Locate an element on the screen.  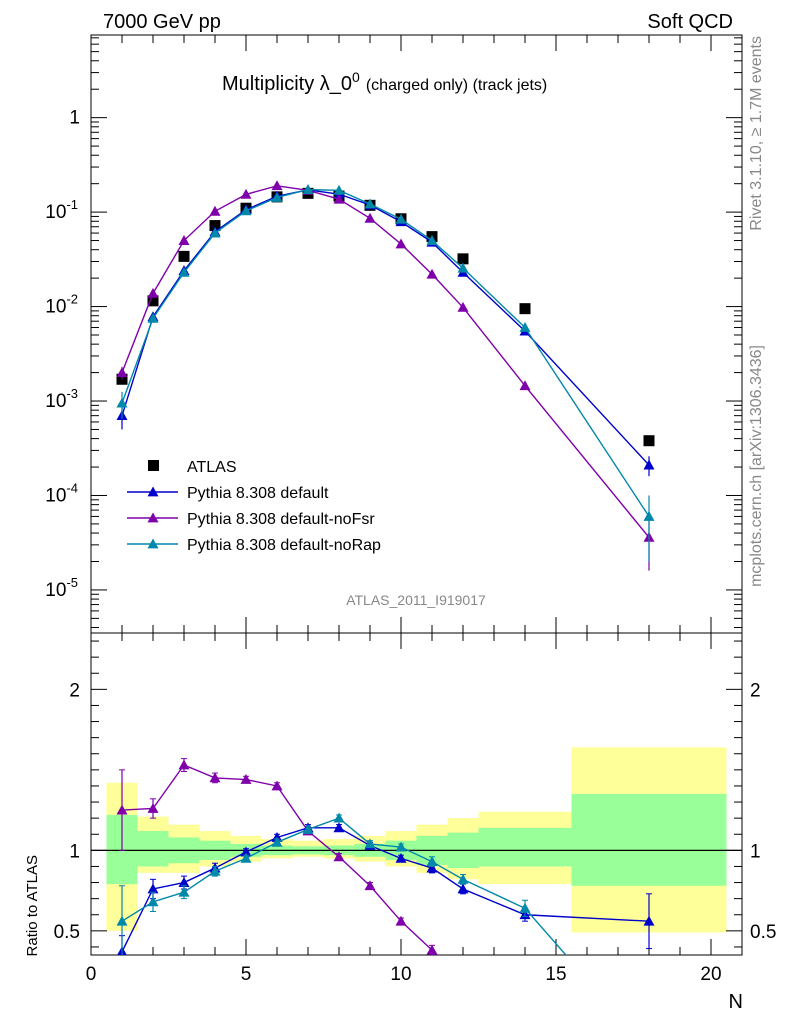
main-ytick-label: 10⁻¹ is located at coordinates (61, 210).